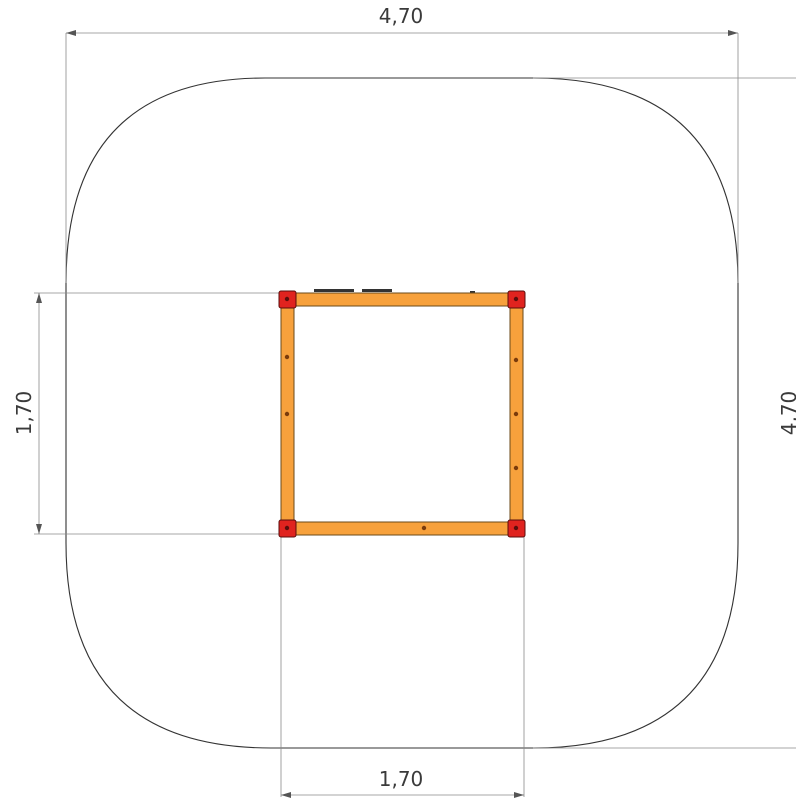 This screenshot has width=796, height=799. I want to click on arrow-left-top, so click(39, 298).